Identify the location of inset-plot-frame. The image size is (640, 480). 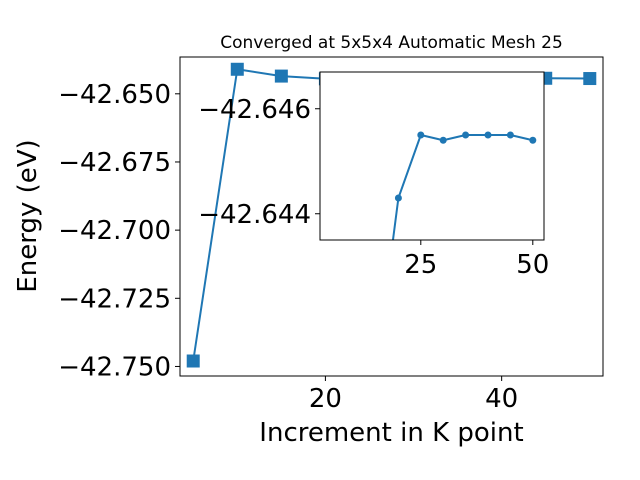
(432, 156).